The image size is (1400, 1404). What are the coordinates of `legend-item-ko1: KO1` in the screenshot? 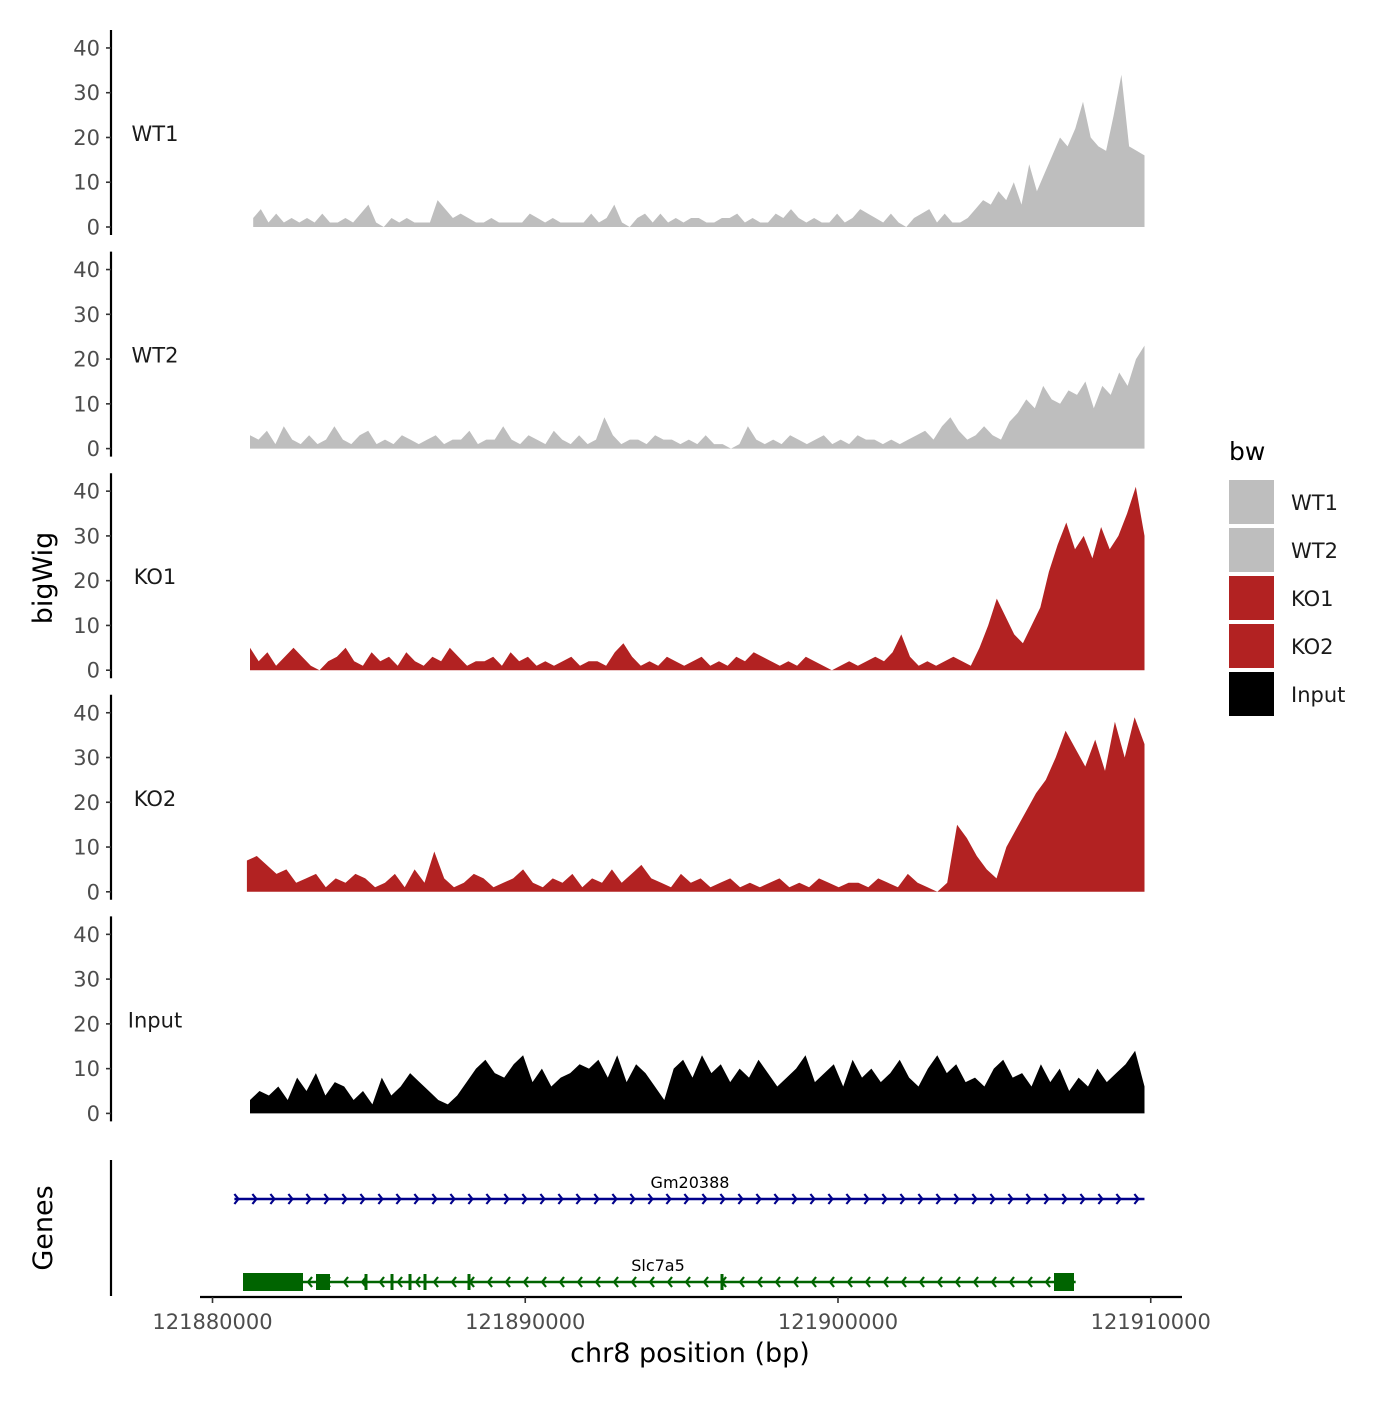 It's located at (1281, 598).